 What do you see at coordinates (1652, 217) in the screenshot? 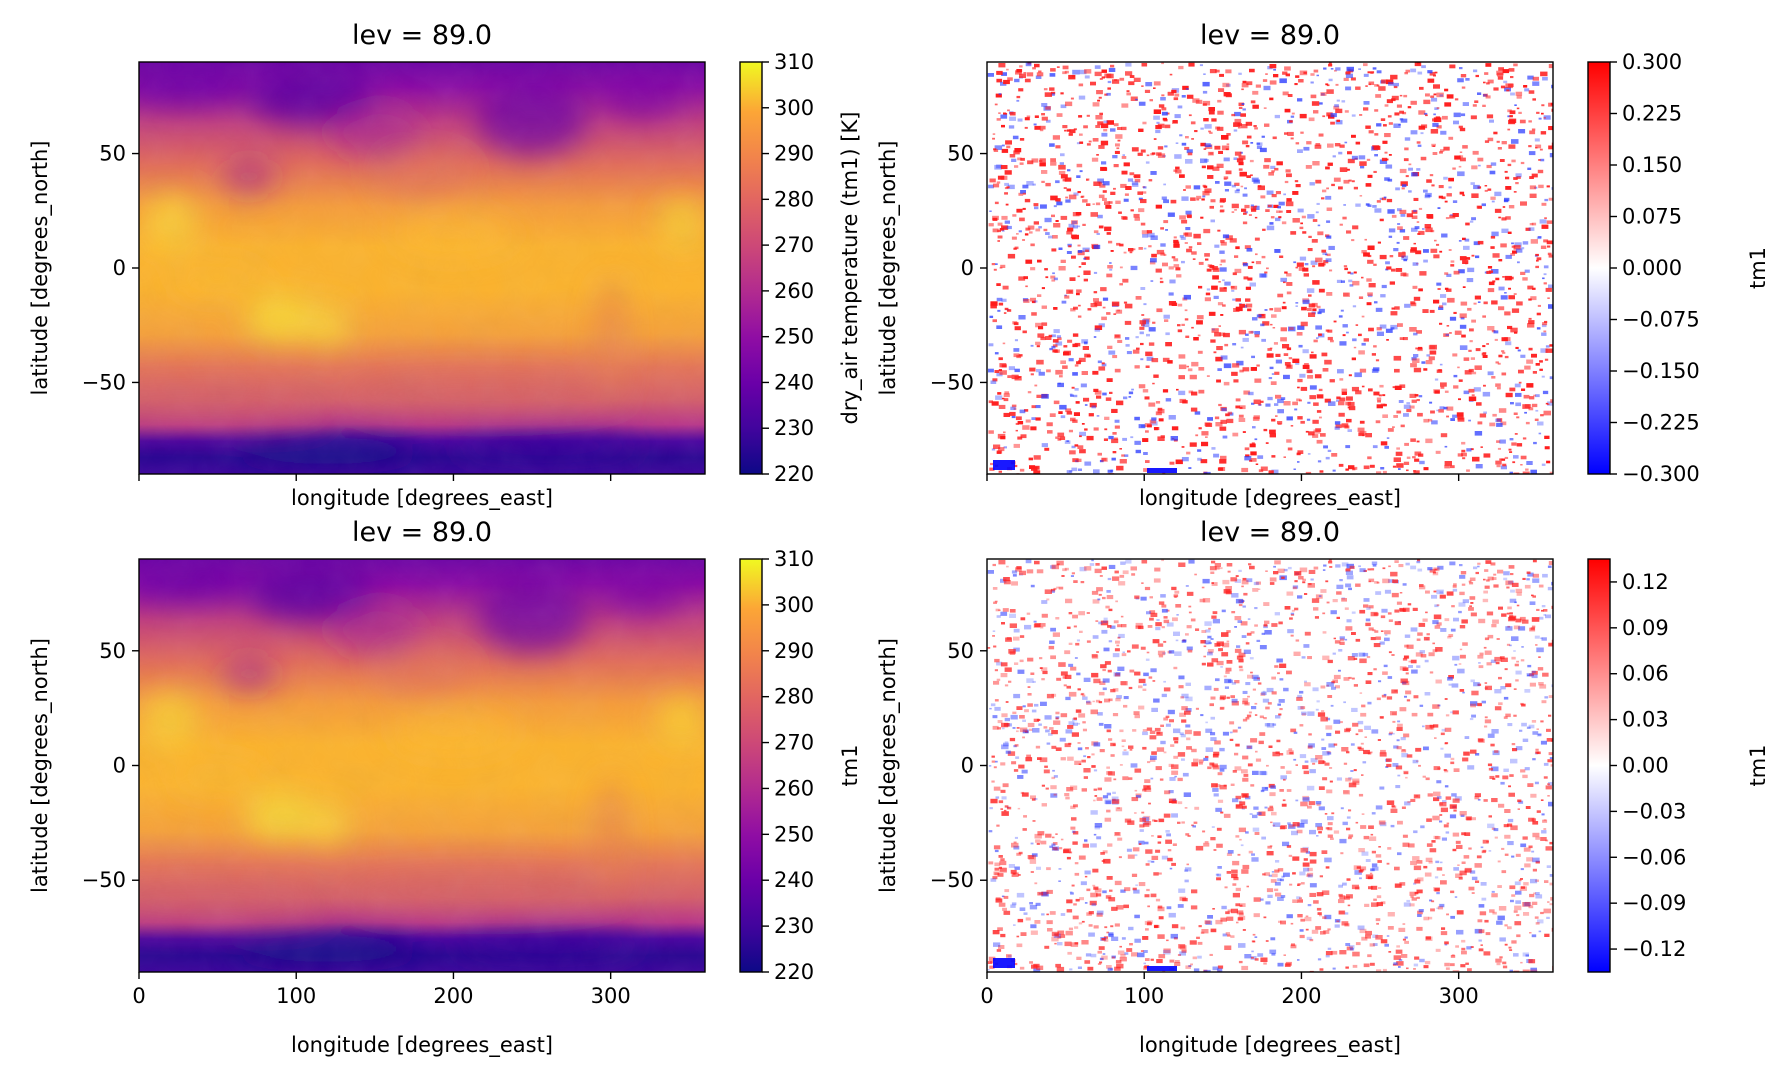
I see `colorbar-tick-label: 0.075` at bounding box center [1652, 217].